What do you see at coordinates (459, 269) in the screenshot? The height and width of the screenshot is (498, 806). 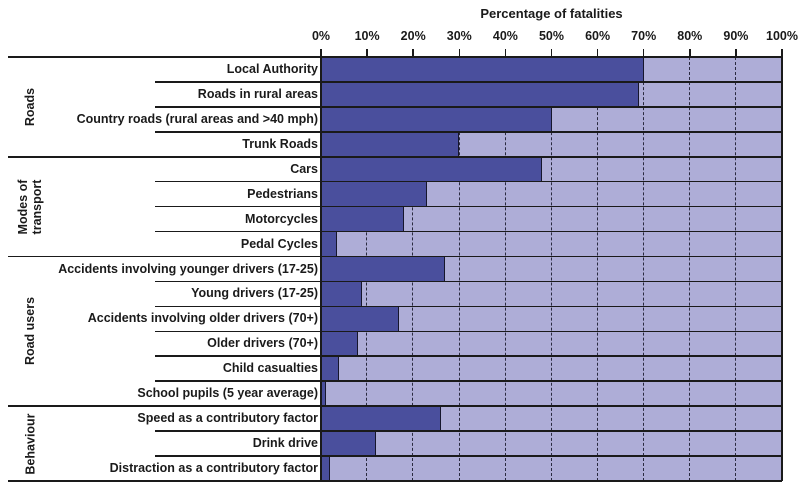 I see `gridline-30pct` at bounding box center [459, 269].